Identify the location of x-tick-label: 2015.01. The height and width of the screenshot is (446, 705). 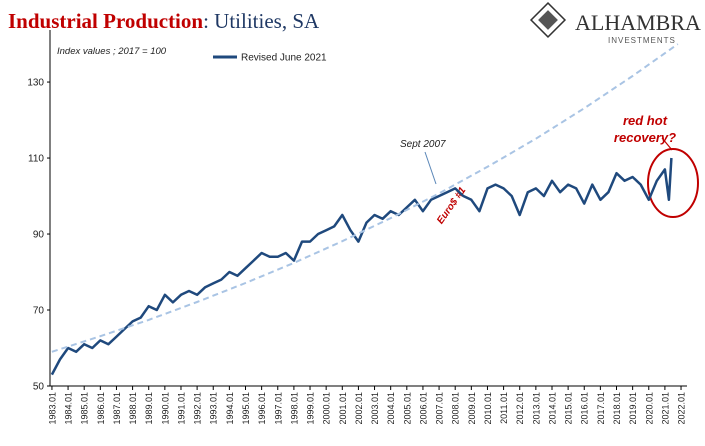
(569, 408).